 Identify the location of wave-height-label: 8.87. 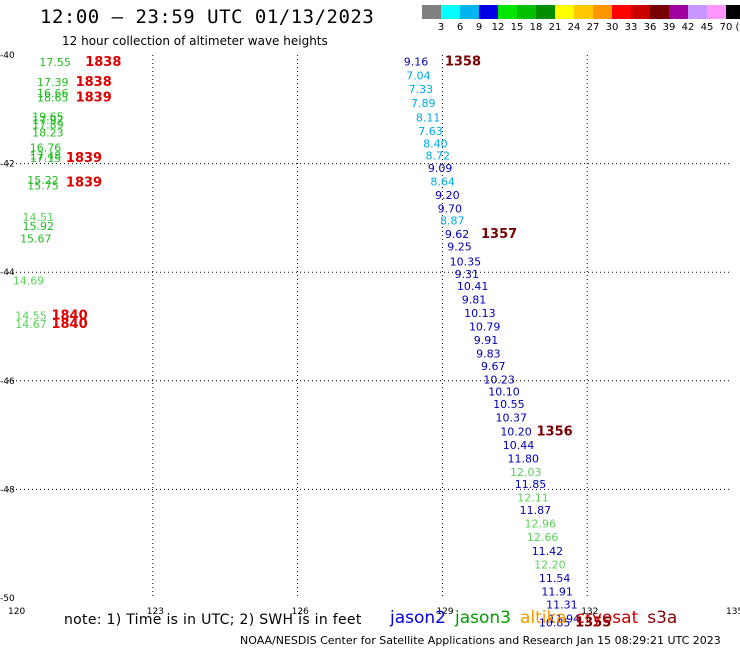
(452, 221).